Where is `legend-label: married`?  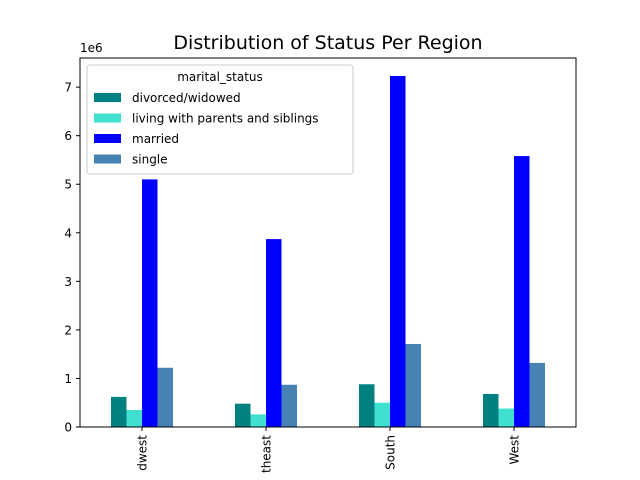
legend-label: married is located at coordinates (155, 139).